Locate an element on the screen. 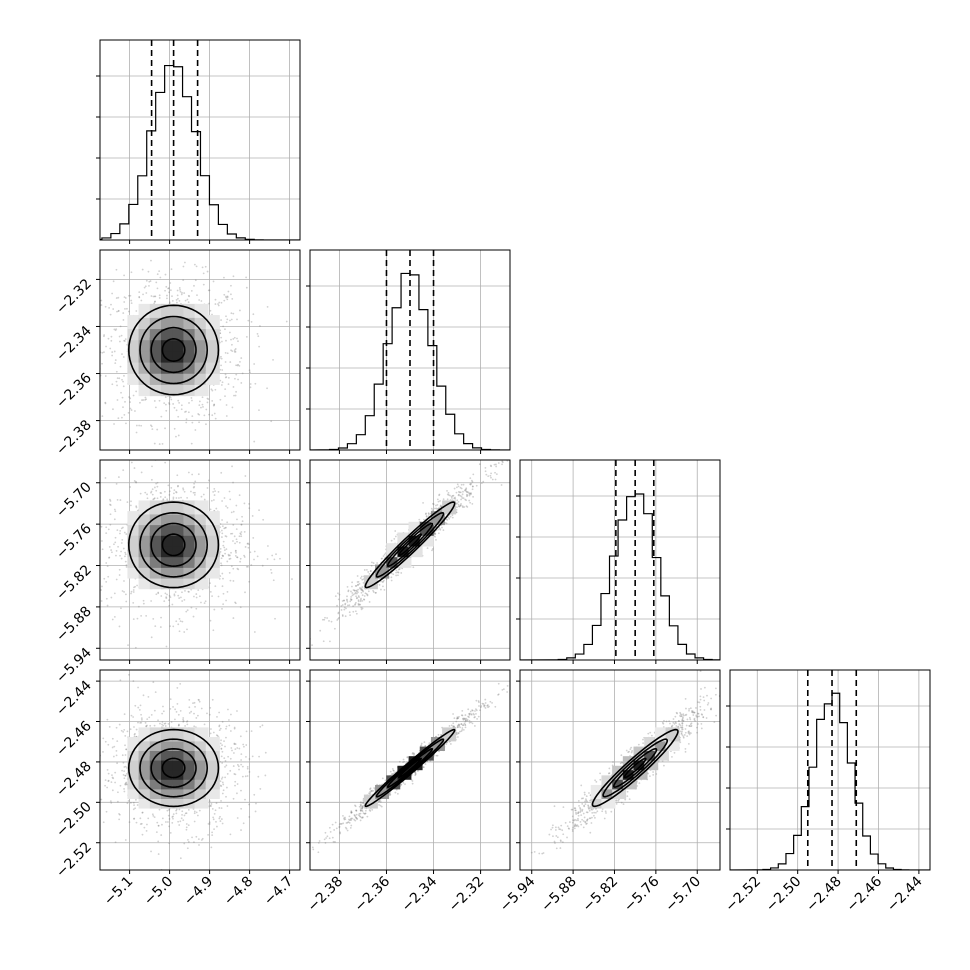 The height and width of the screenshot is (970, 970). x-tick-label: −2.34 is located at coordinates (420, 894).